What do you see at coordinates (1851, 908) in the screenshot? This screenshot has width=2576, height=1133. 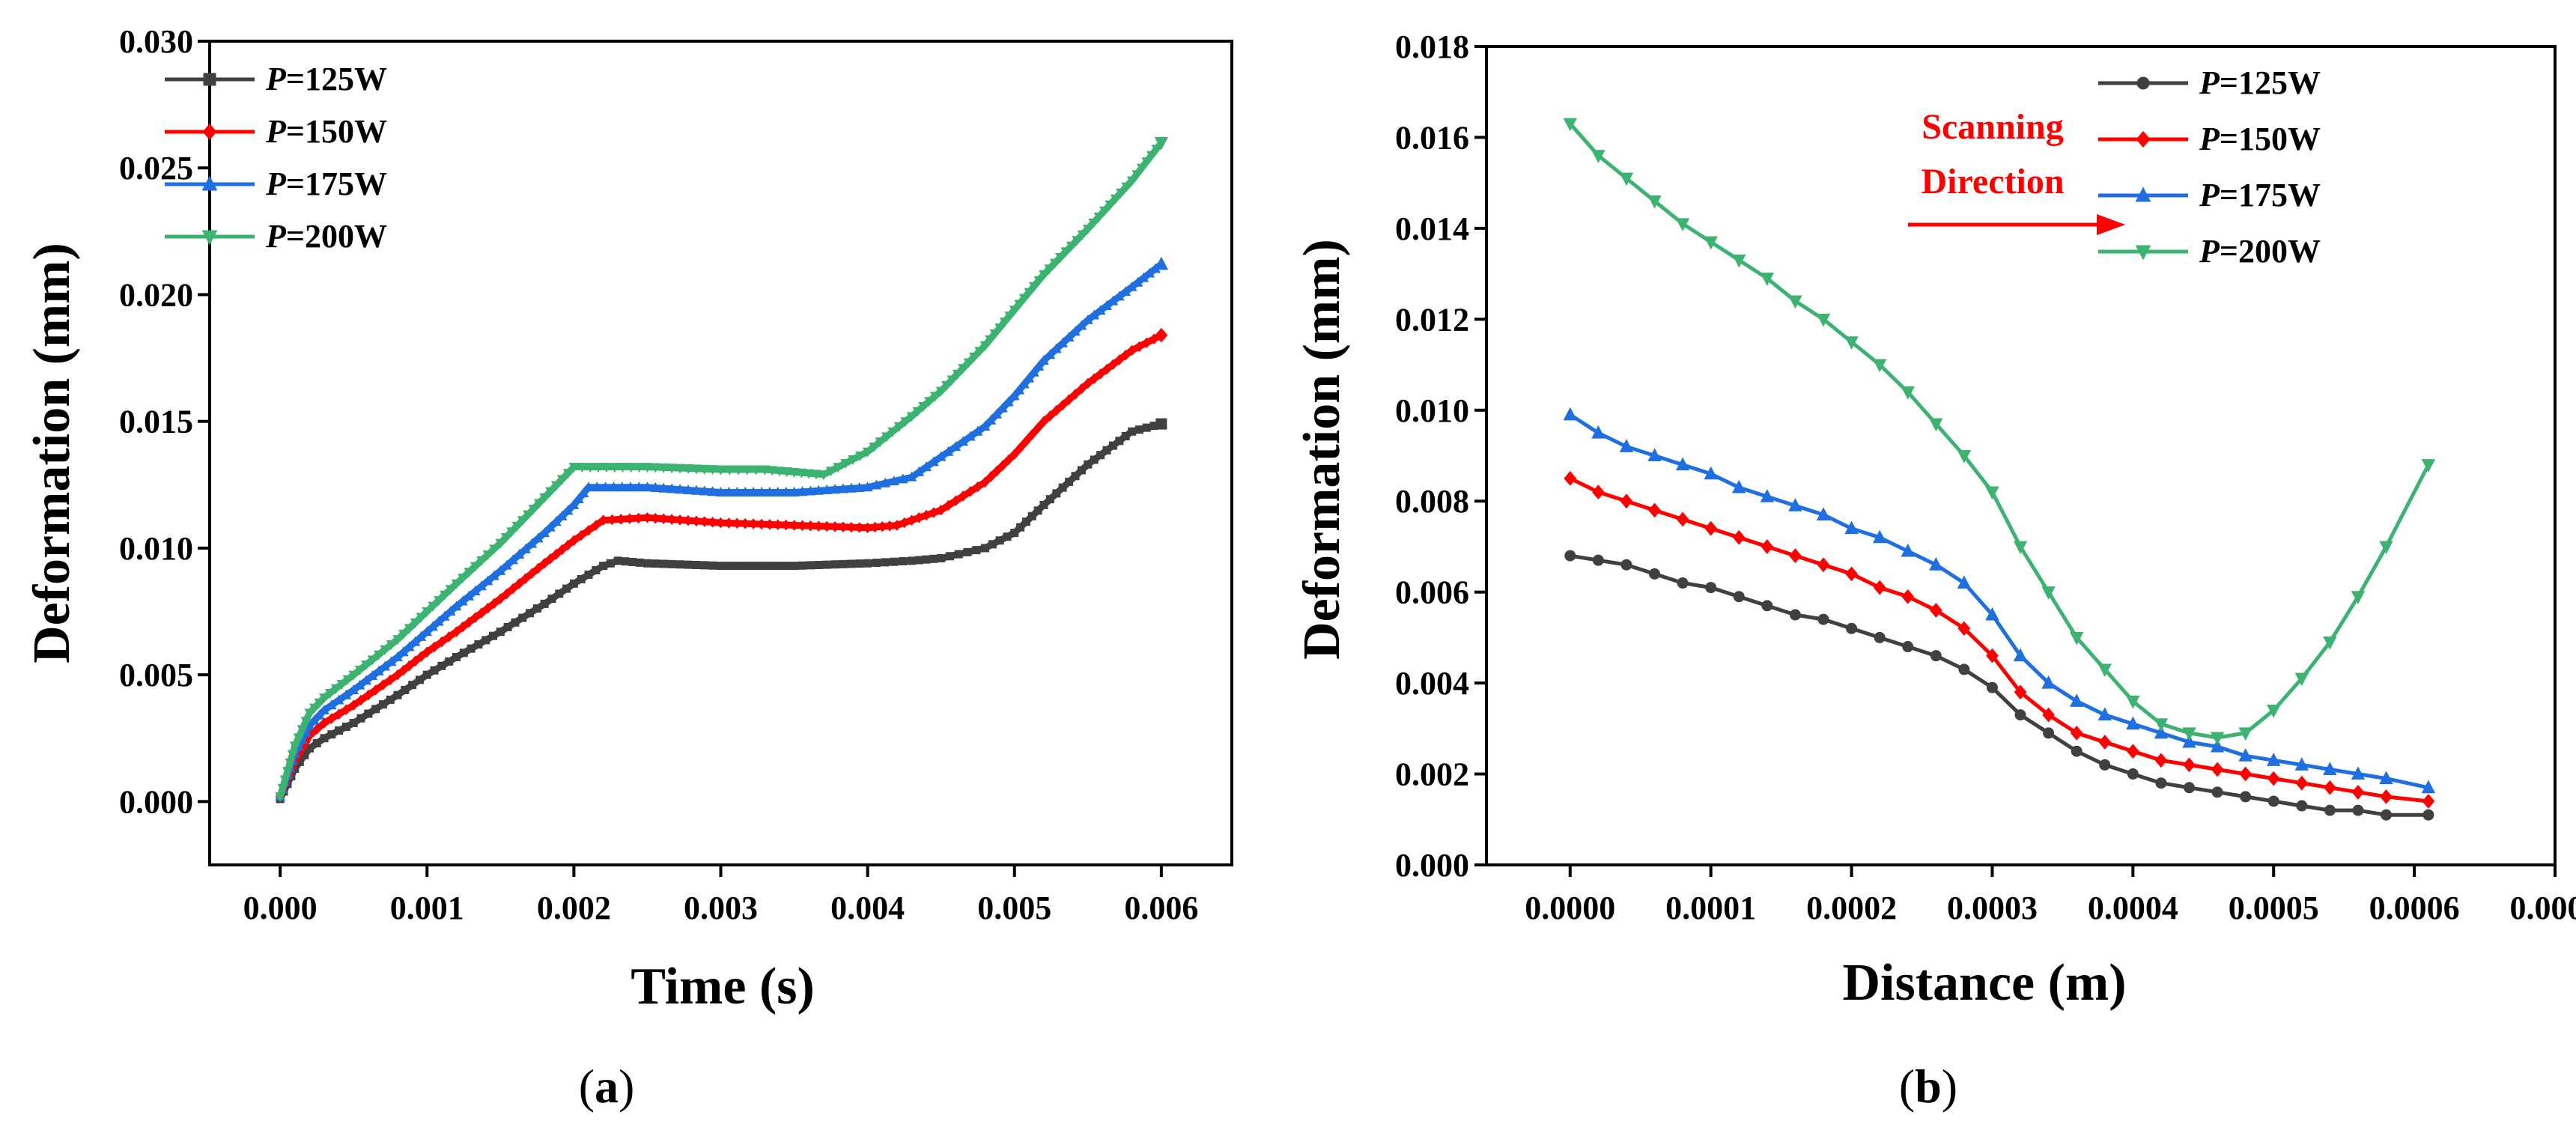 I see `chart-b-x-tick-label: 0.0002` at bounding box center [1851, 908].